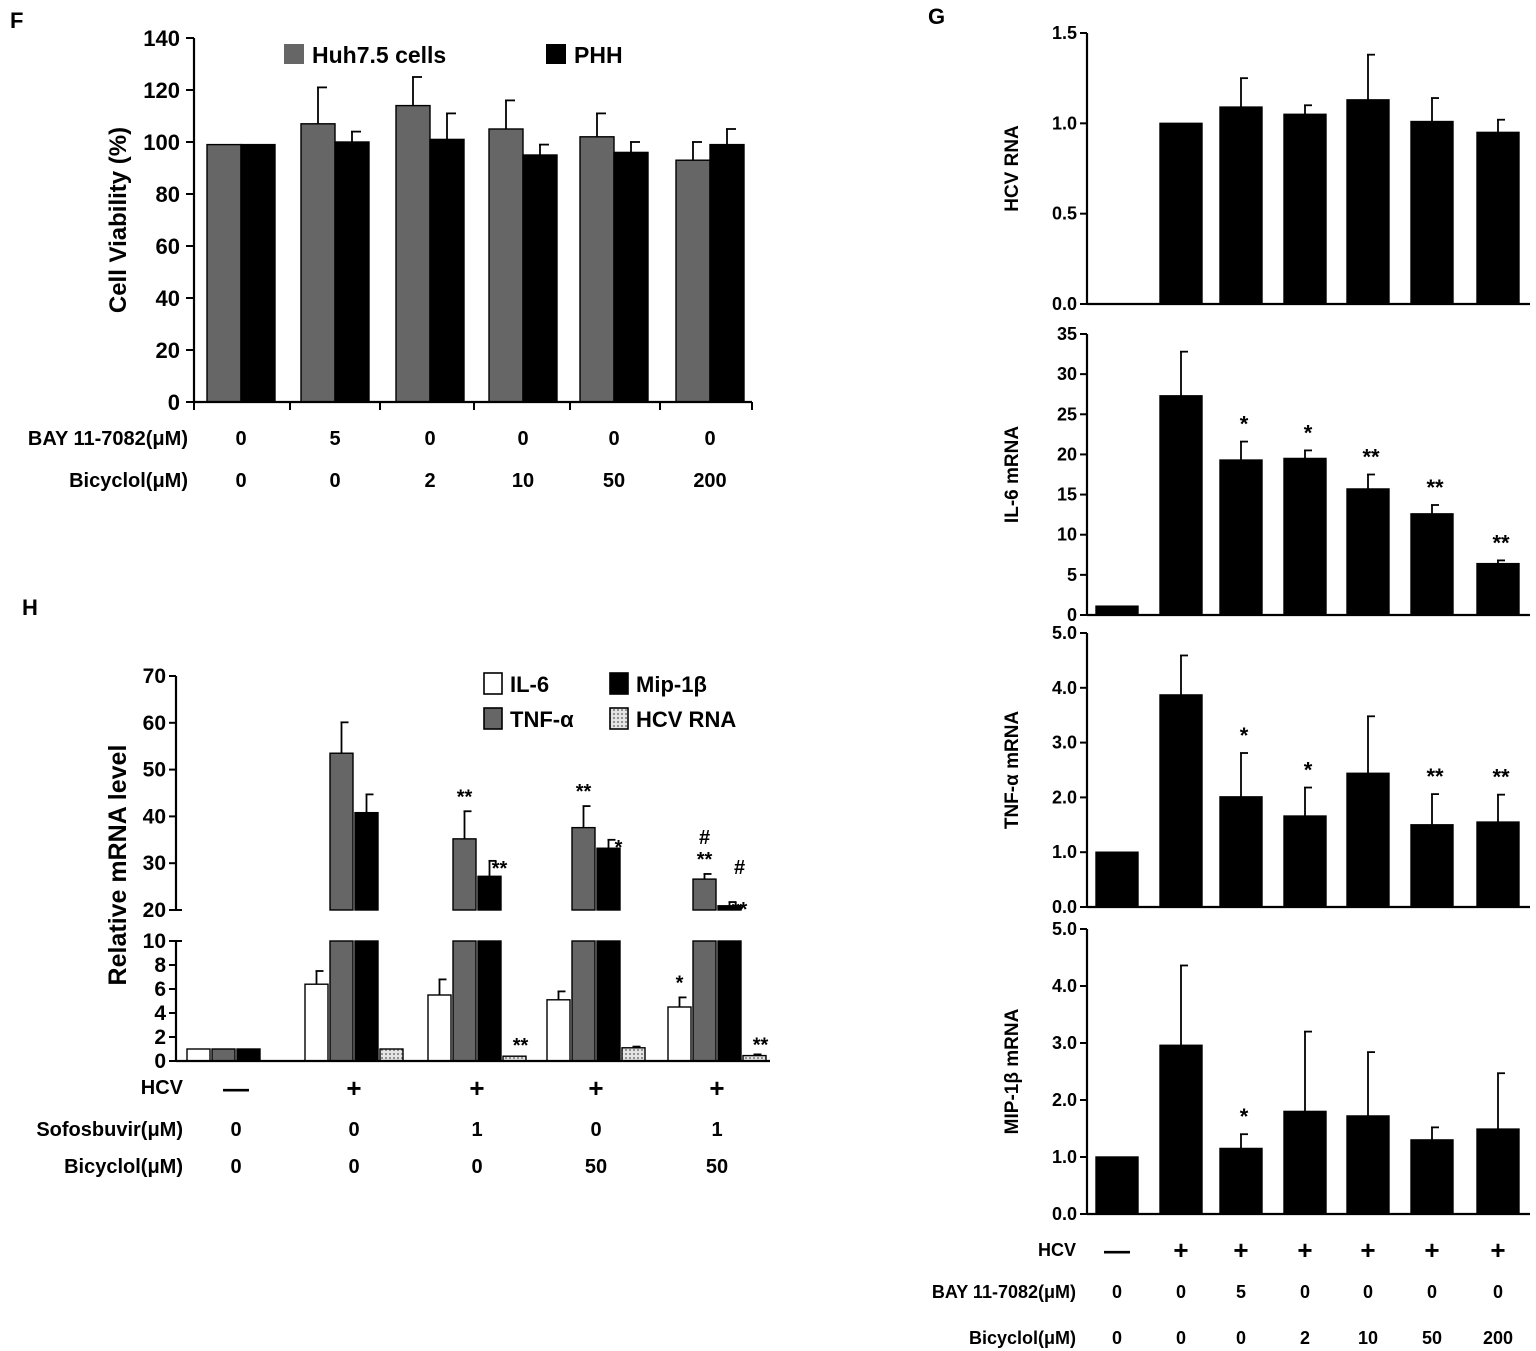  I want to click on g-condition-2-6: 200, so click(1498, 1338).